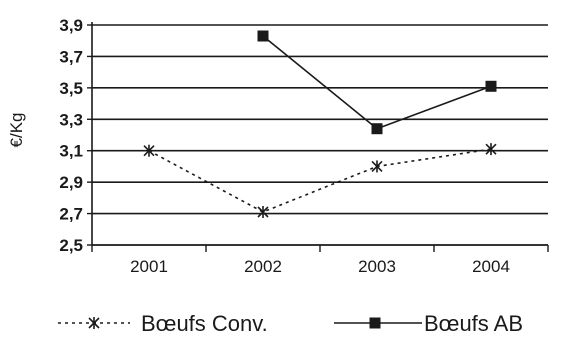  What do you see at coordinates (473, 323) in the screenshot?
I see `legend-label: Bœufs AB` at bounding box center [473, 323].